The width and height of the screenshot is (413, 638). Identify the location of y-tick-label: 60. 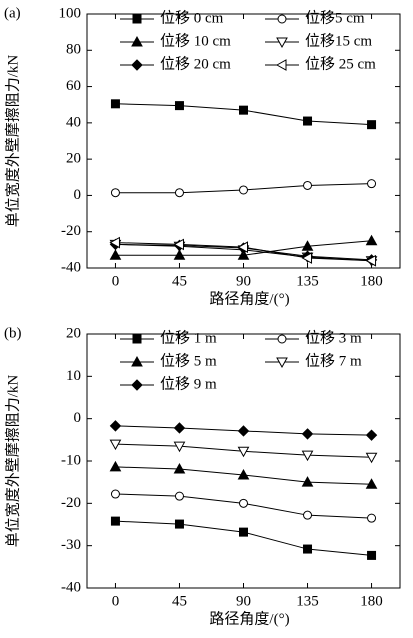
(73, 86).